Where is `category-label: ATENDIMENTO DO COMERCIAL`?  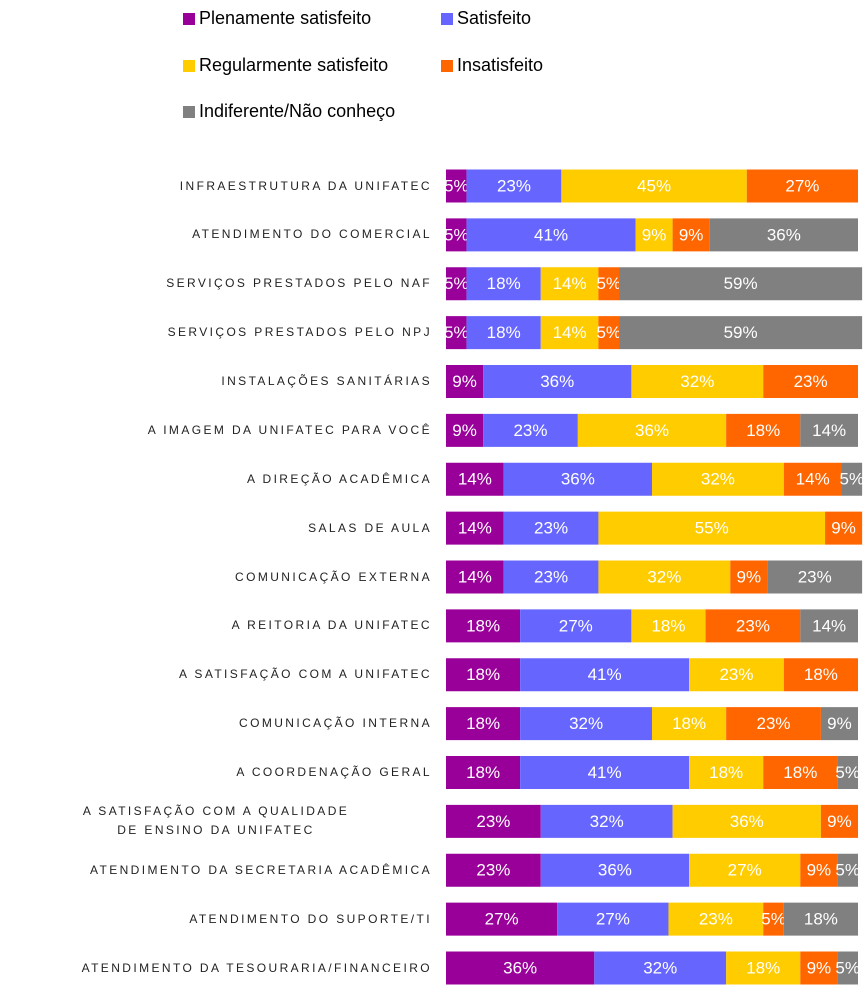 category-label: ATENDIMENTO DO COMERCIAL is located at coordinates (216, 235).